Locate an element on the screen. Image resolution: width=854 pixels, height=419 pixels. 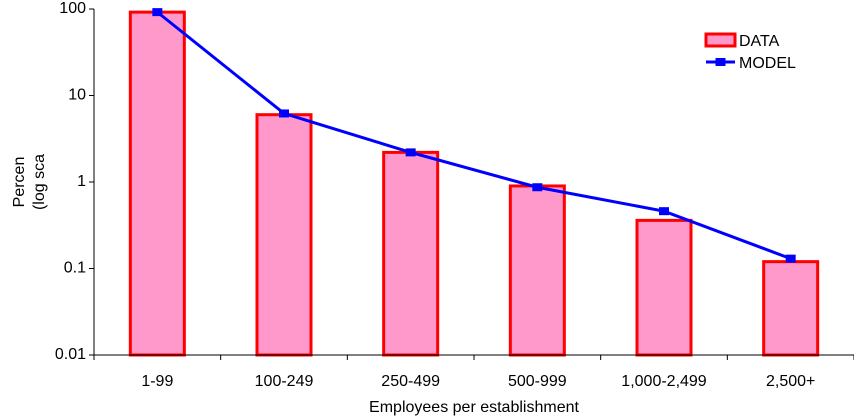
y-tick-label: 100 is located at coordinates (72, 8).